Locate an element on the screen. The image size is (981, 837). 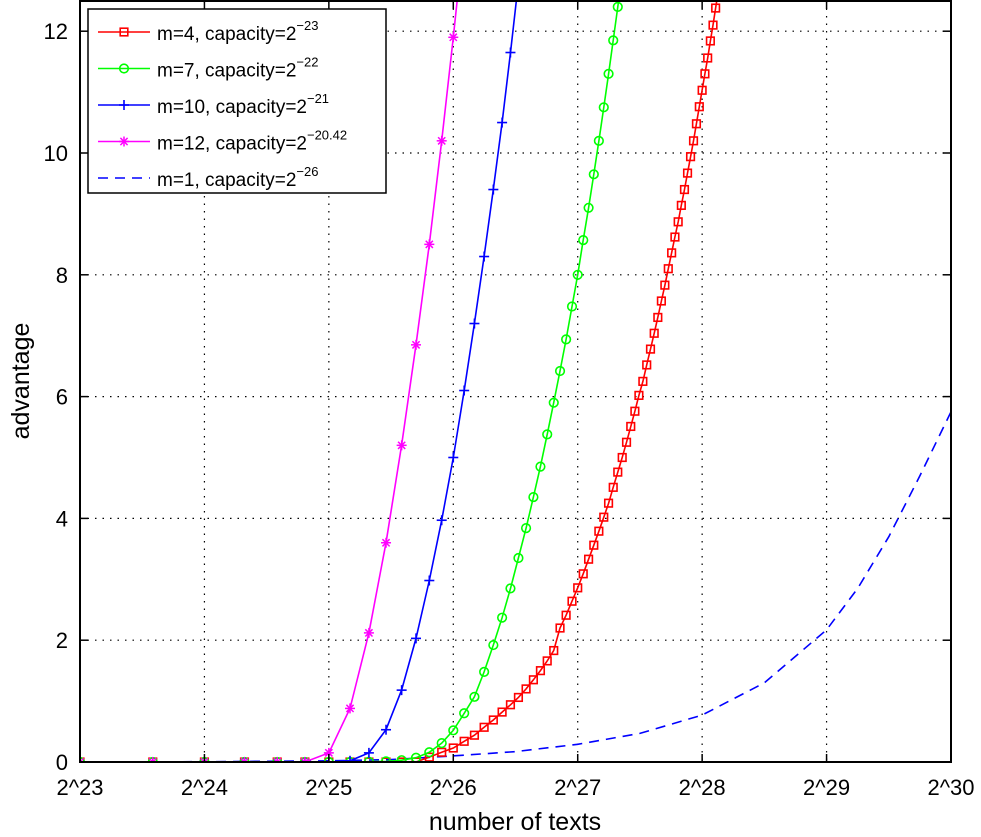
legend-item: m=4, capacity=2−23 is located at coordinates (208, 31).